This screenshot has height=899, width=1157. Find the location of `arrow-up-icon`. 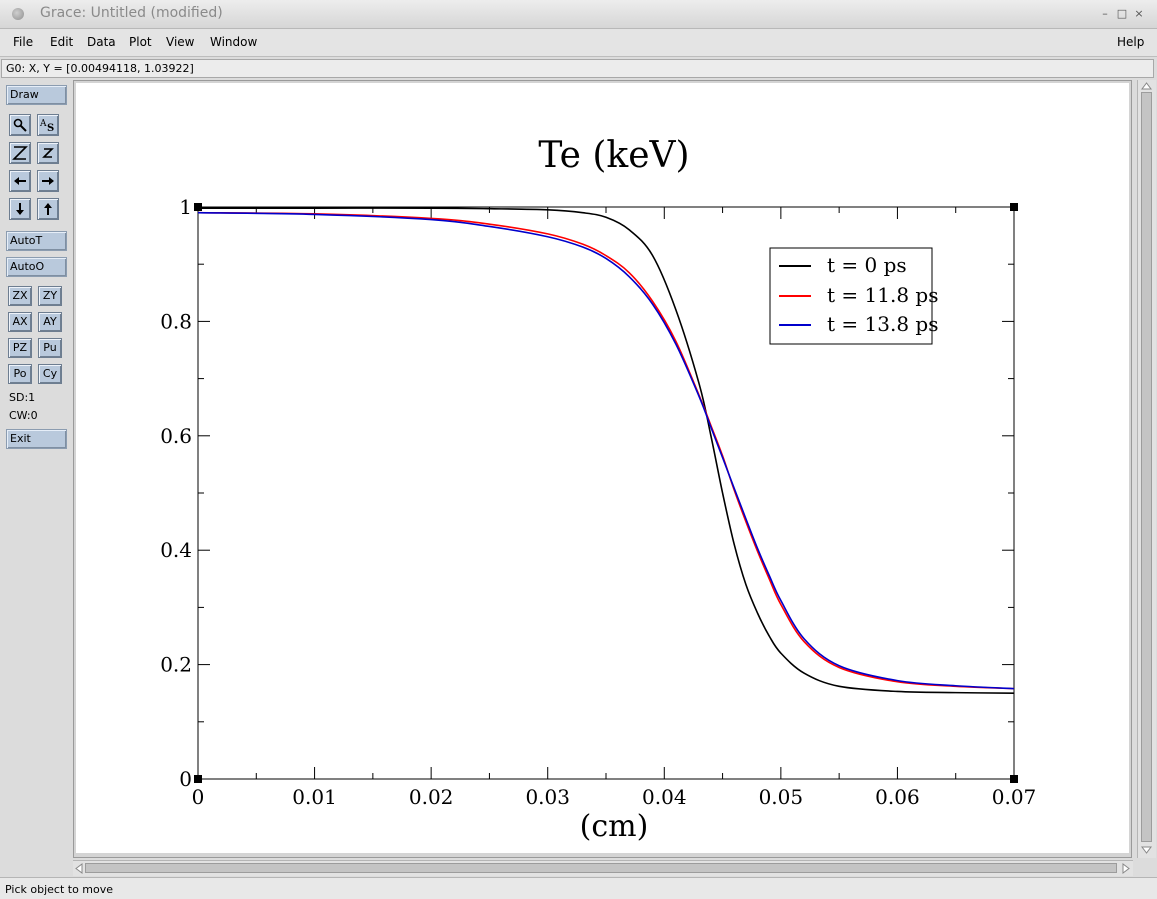

arrow-up-icon is located at coordinates (48, 209).